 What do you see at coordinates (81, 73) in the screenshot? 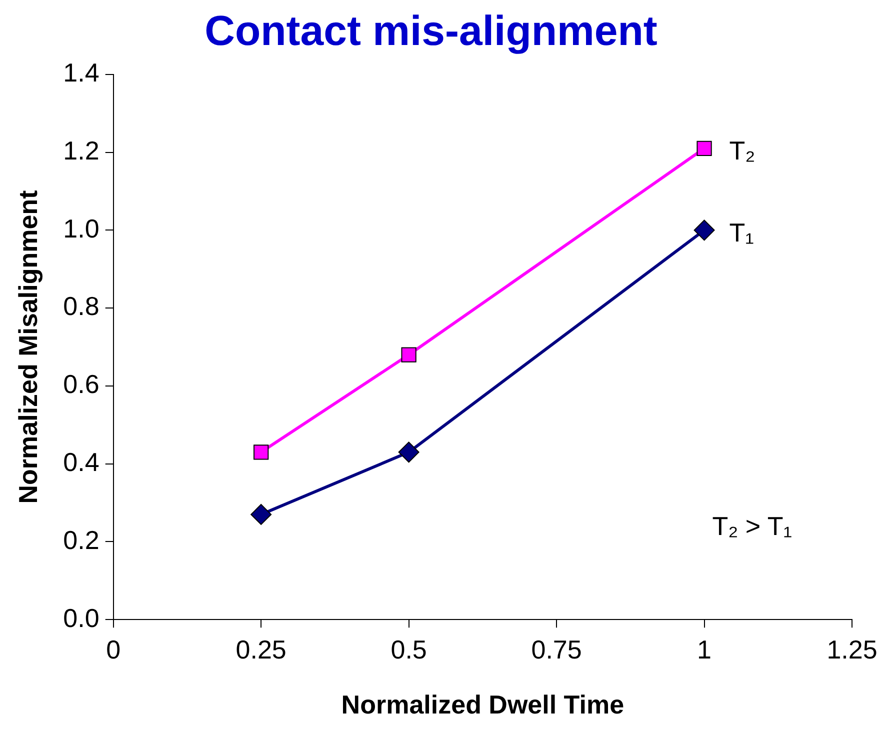
I see `y-tick-label: 1.4` at bounding box center [81, 73].